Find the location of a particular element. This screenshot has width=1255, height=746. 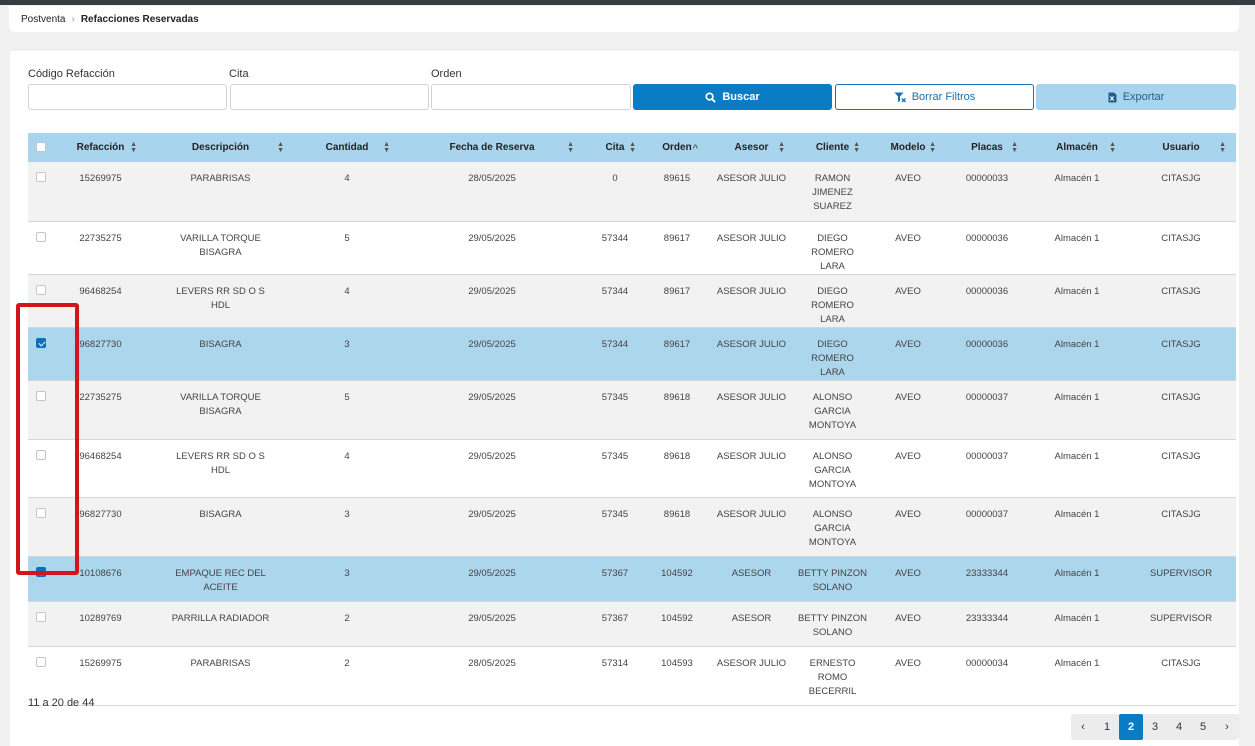

refaccion-cell: 10289769 is located at coordinates (100, 624).